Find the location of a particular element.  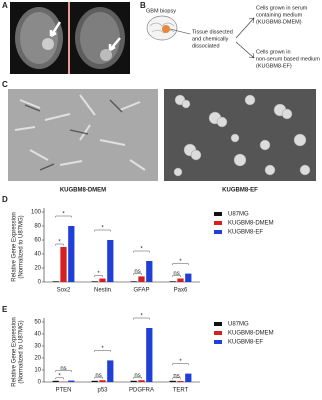

diagram-text: (KUGBM8-EF) is located at coordinates (274, 66).